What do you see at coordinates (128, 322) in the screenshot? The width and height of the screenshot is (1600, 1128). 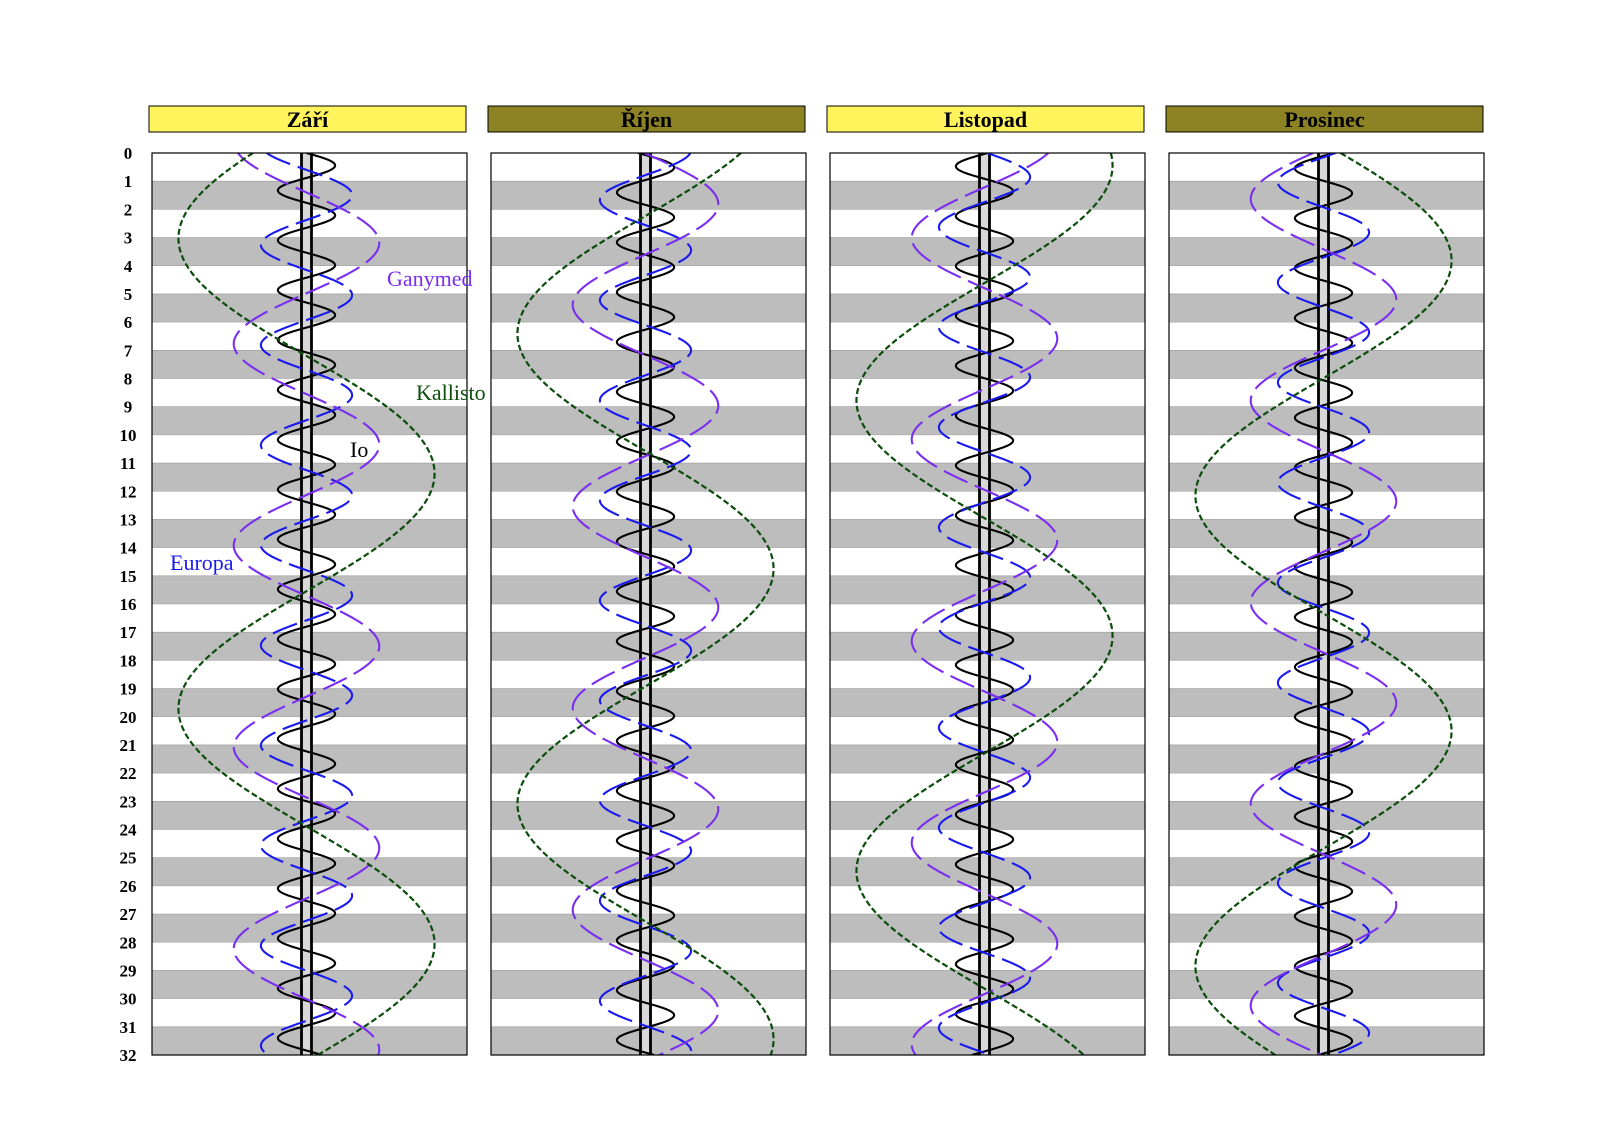 I see `day-label: 6` at bounding box center [128, 322].